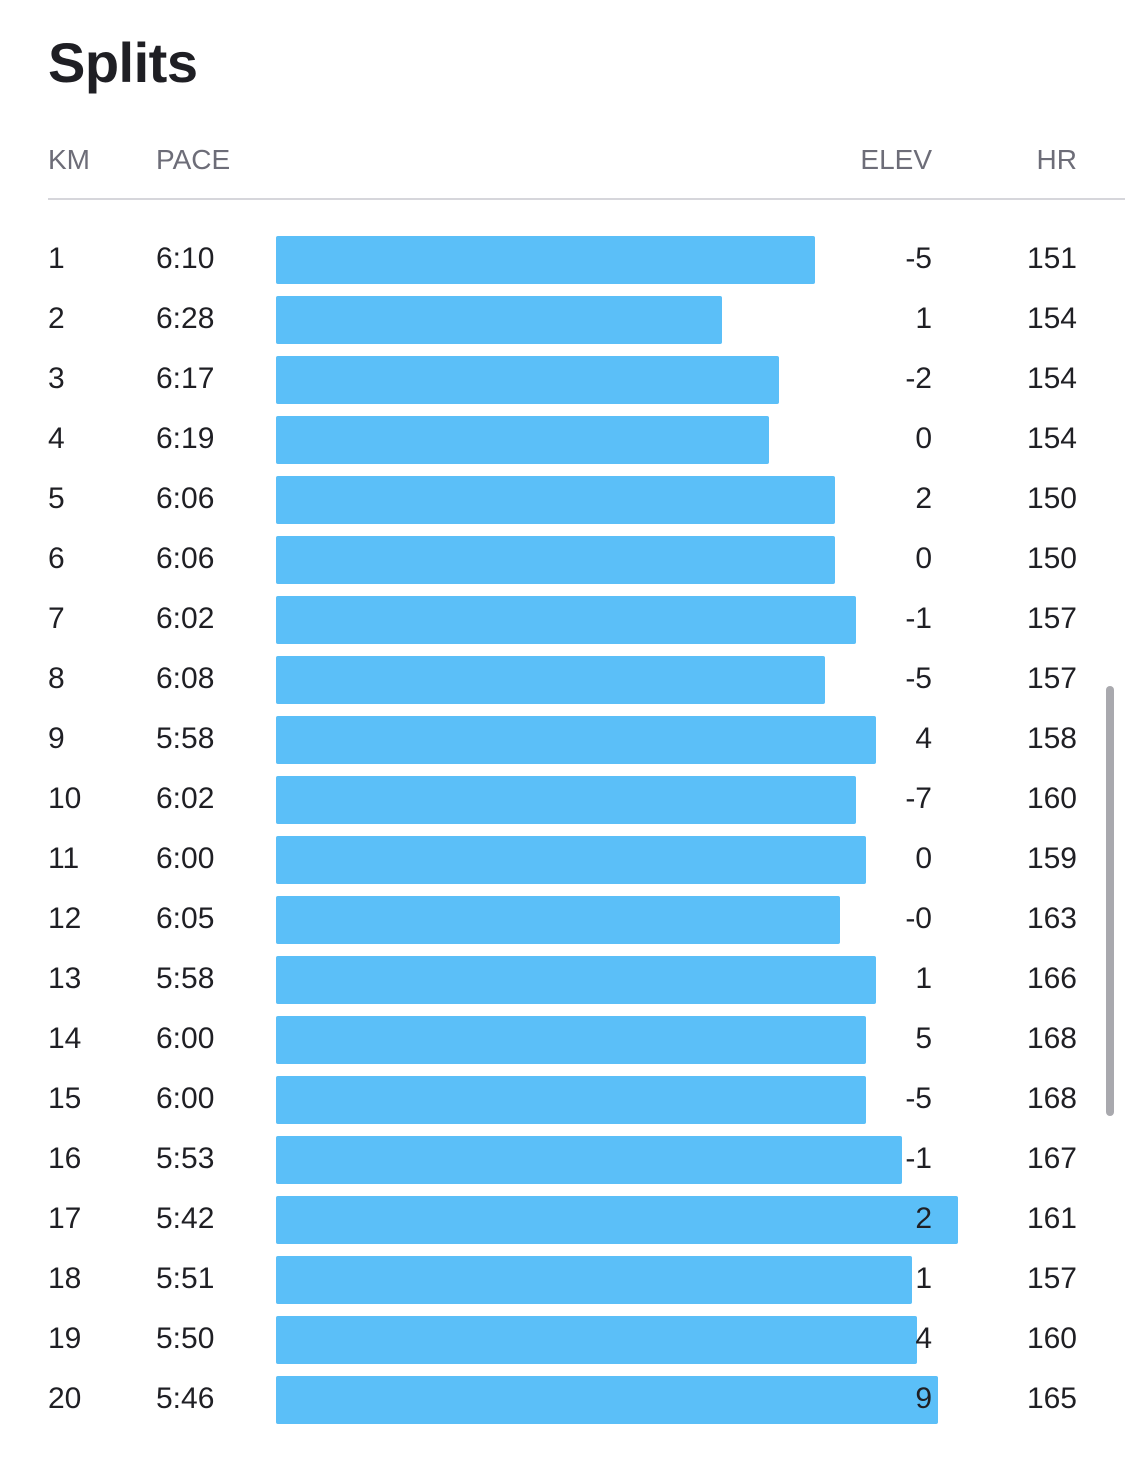 This screenshot has width=1125, height=1457. Describe the element at coordinates (1051, 558) in the screenshot. I see `split-hr: 150` at that location.